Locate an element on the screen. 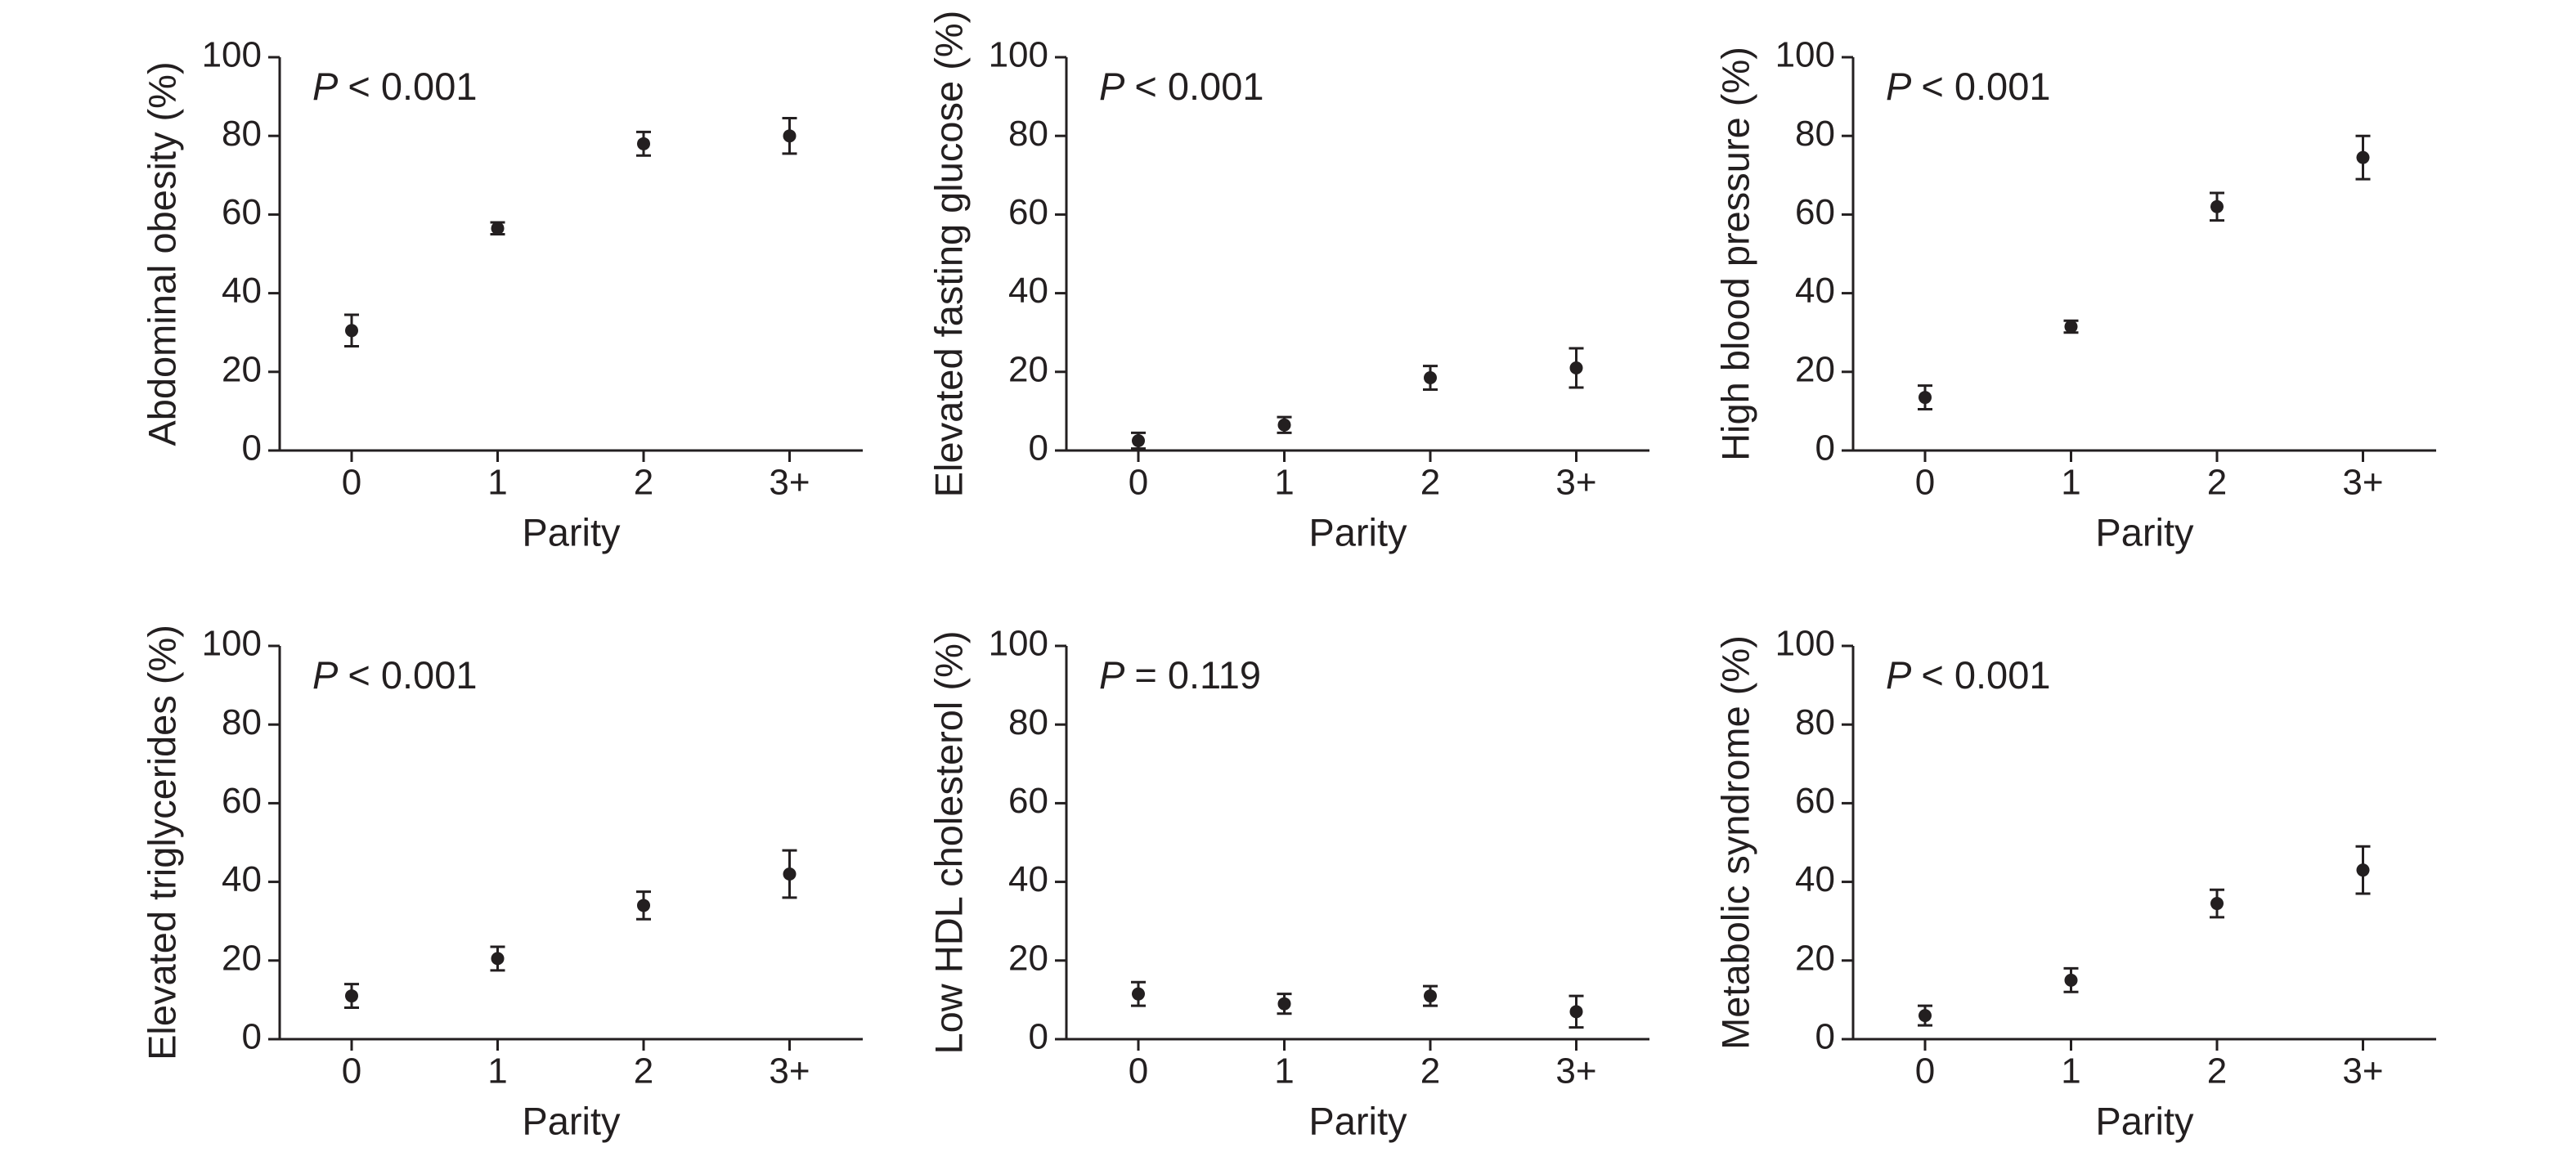  annotation-text: = 0.119 is located at coordinates (1197, 675).